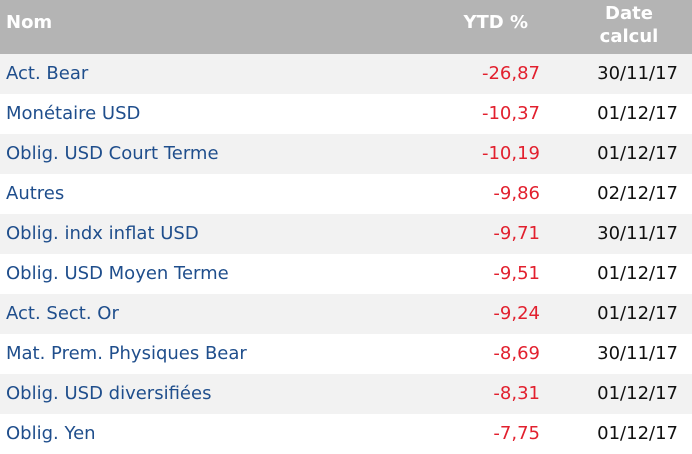  What do you see at coordinates (510, 73) in the screenshot?
I see `ytd-value: -26,87` at bounding box center [510, 73].